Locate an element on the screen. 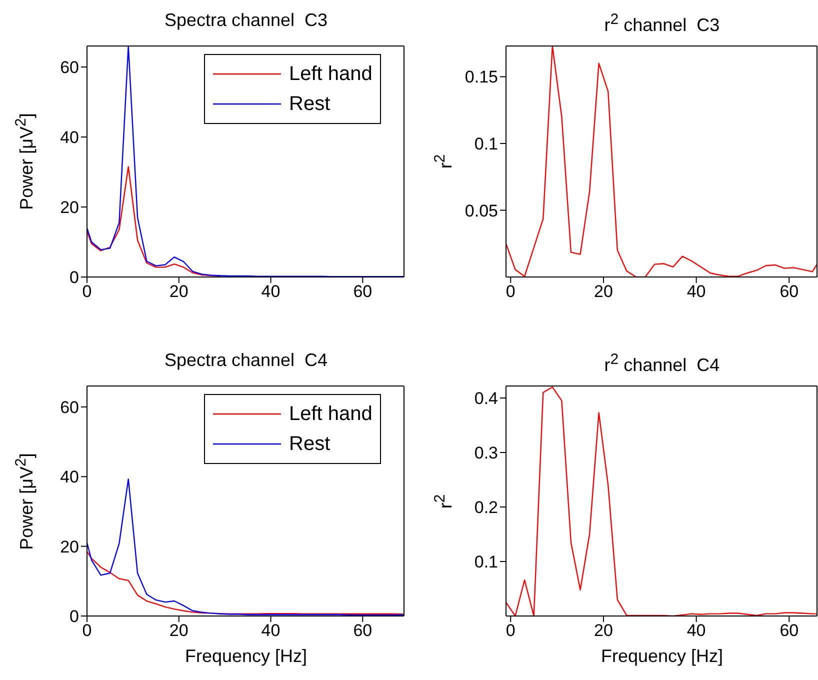 The height and width of the screenshot is (680, 818). y-tick-label: 0.2 is located at coordinates (486, 508).